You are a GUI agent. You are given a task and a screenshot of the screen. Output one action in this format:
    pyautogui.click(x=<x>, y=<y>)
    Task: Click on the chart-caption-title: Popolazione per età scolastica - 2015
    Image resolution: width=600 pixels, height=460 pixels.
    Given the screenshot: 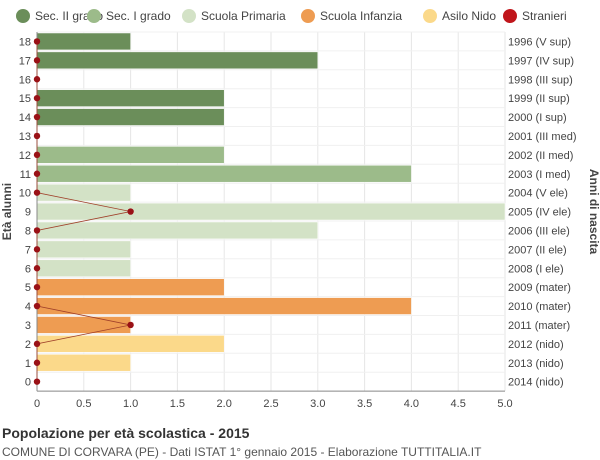 What is the action you would take?
    pyautogui.click(x=126, y=433)
    